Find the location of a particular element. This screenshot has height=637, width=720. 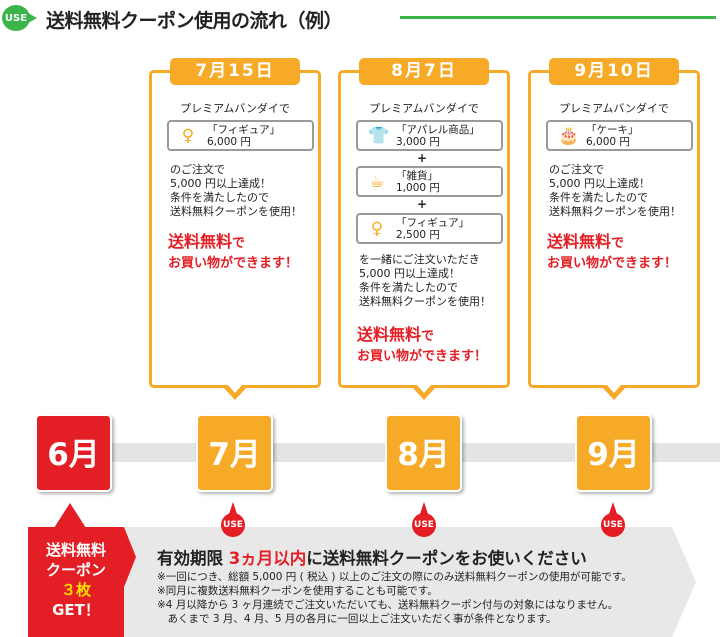

divider is located at coordinates (558, 17).